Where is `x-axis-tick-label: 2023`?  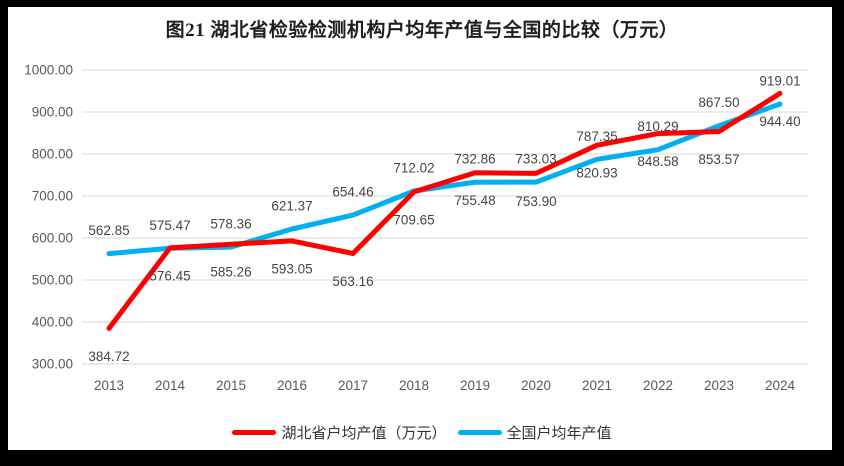
x-axis-tick-label: 2023 is located at coordinates (719, 385).